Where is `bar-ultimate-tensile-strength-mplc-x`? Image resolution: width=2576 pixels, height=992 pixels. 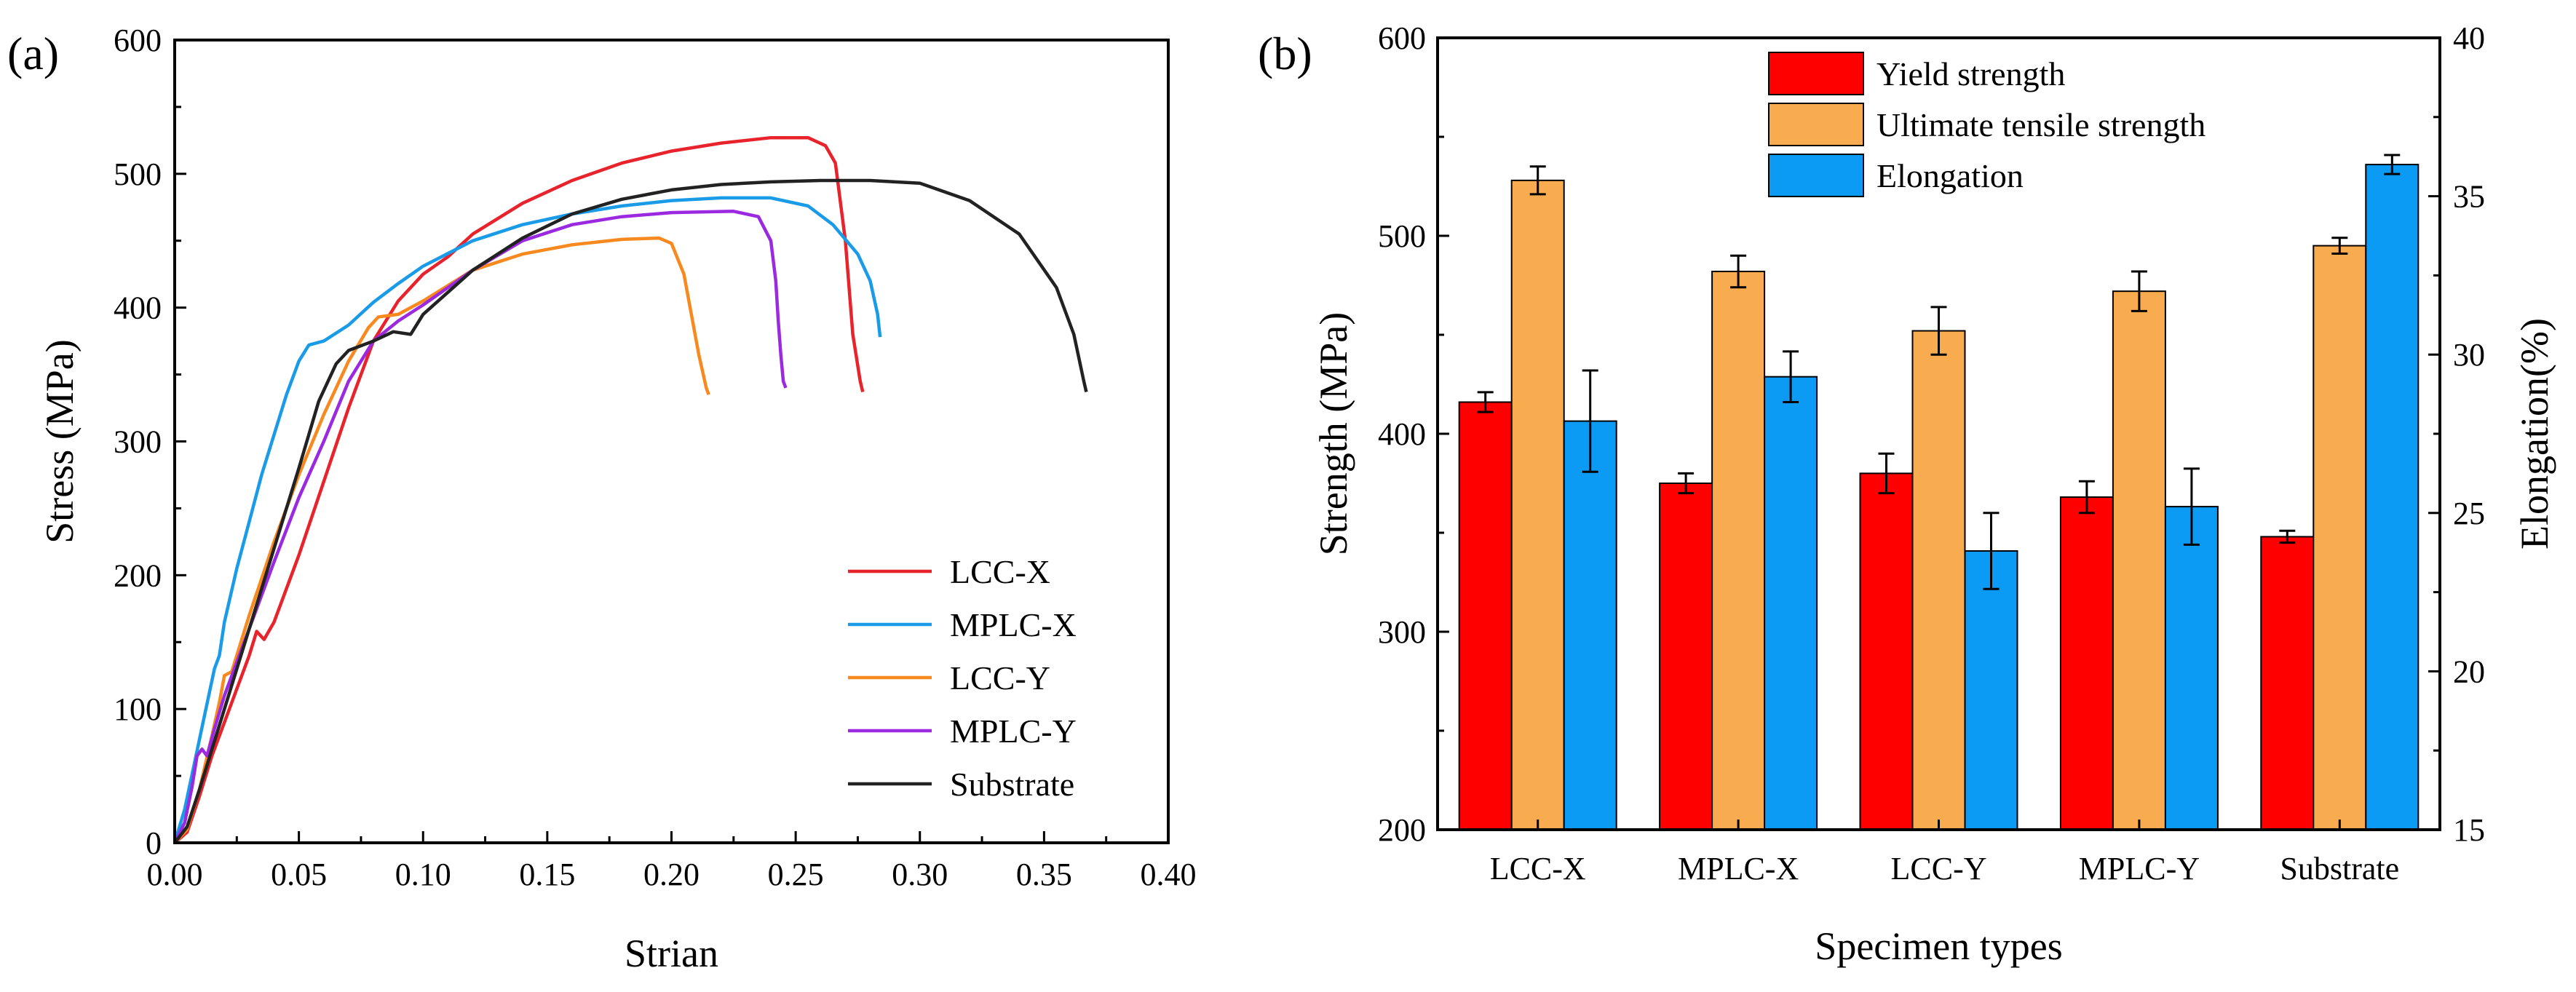
bar-ultimate-tensile-strength-mplc-x is located at coordinates (1738, 550).